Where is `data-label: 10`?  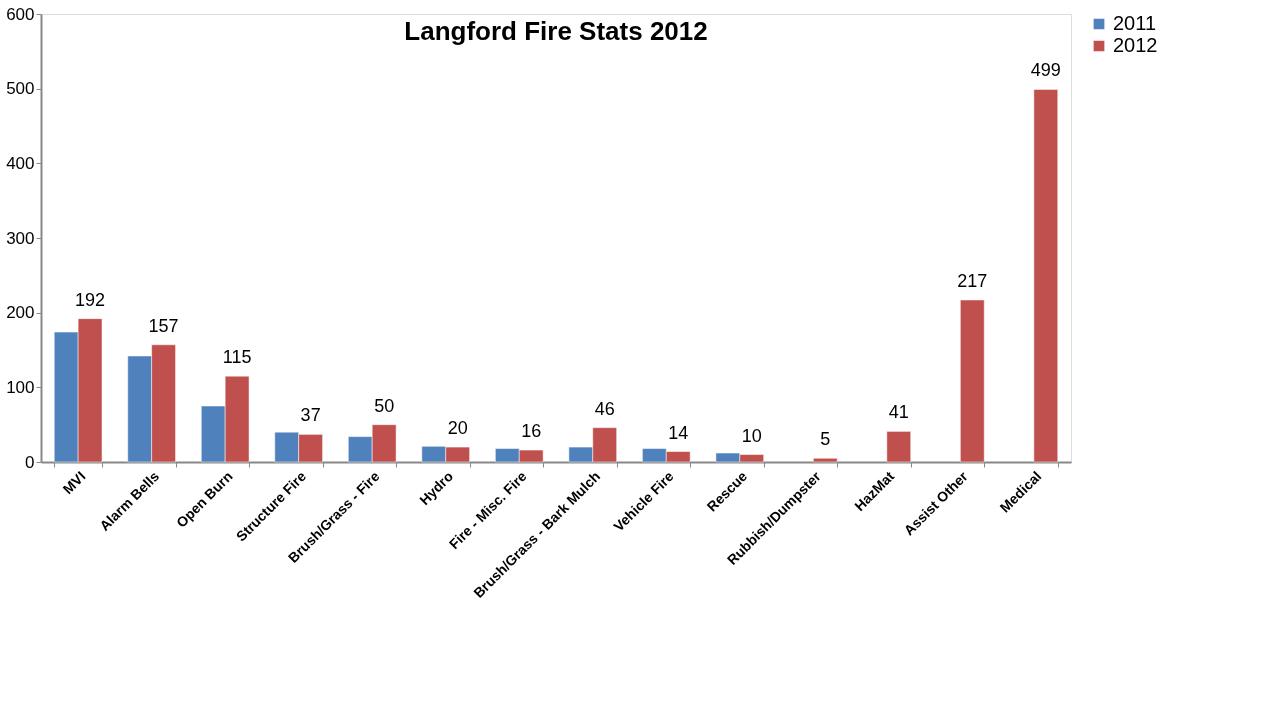
data-label: 10 is located at coordinates (751, 435).